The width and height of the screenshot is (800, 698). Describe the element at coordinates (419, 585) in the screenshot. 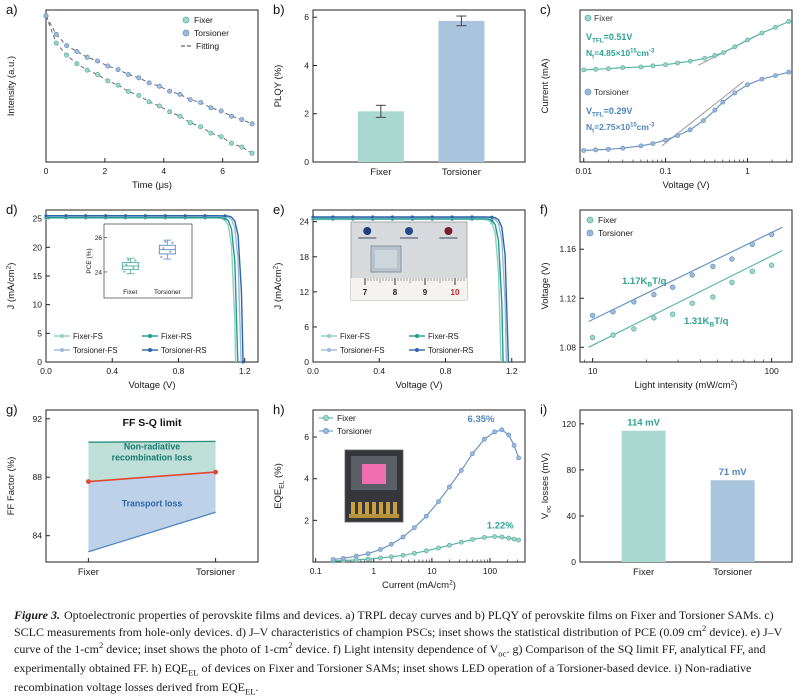

I see `svg-text: Current (mA/cm2)` at that location.